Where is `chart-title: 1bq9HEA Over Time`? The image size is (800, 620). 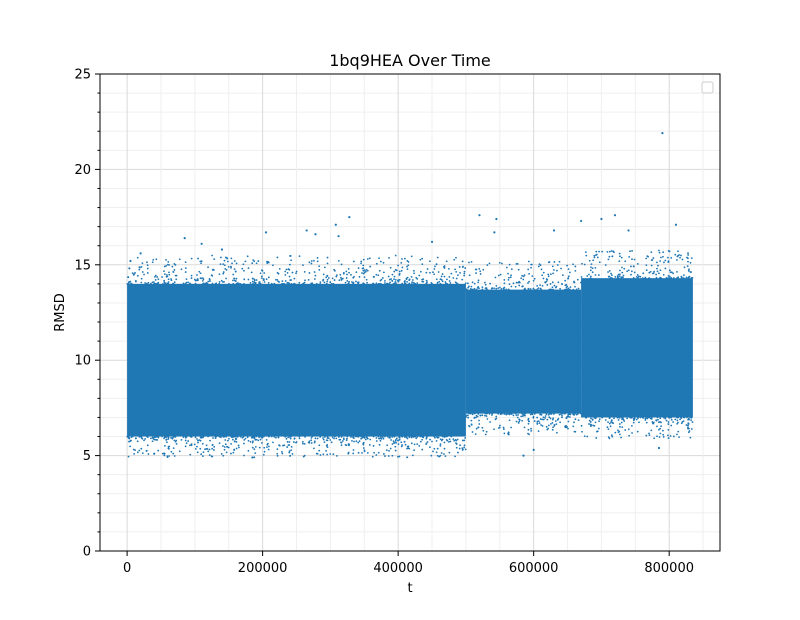 chart-title: 1bq9HEA Over Time is located at coordinates (410, 60).